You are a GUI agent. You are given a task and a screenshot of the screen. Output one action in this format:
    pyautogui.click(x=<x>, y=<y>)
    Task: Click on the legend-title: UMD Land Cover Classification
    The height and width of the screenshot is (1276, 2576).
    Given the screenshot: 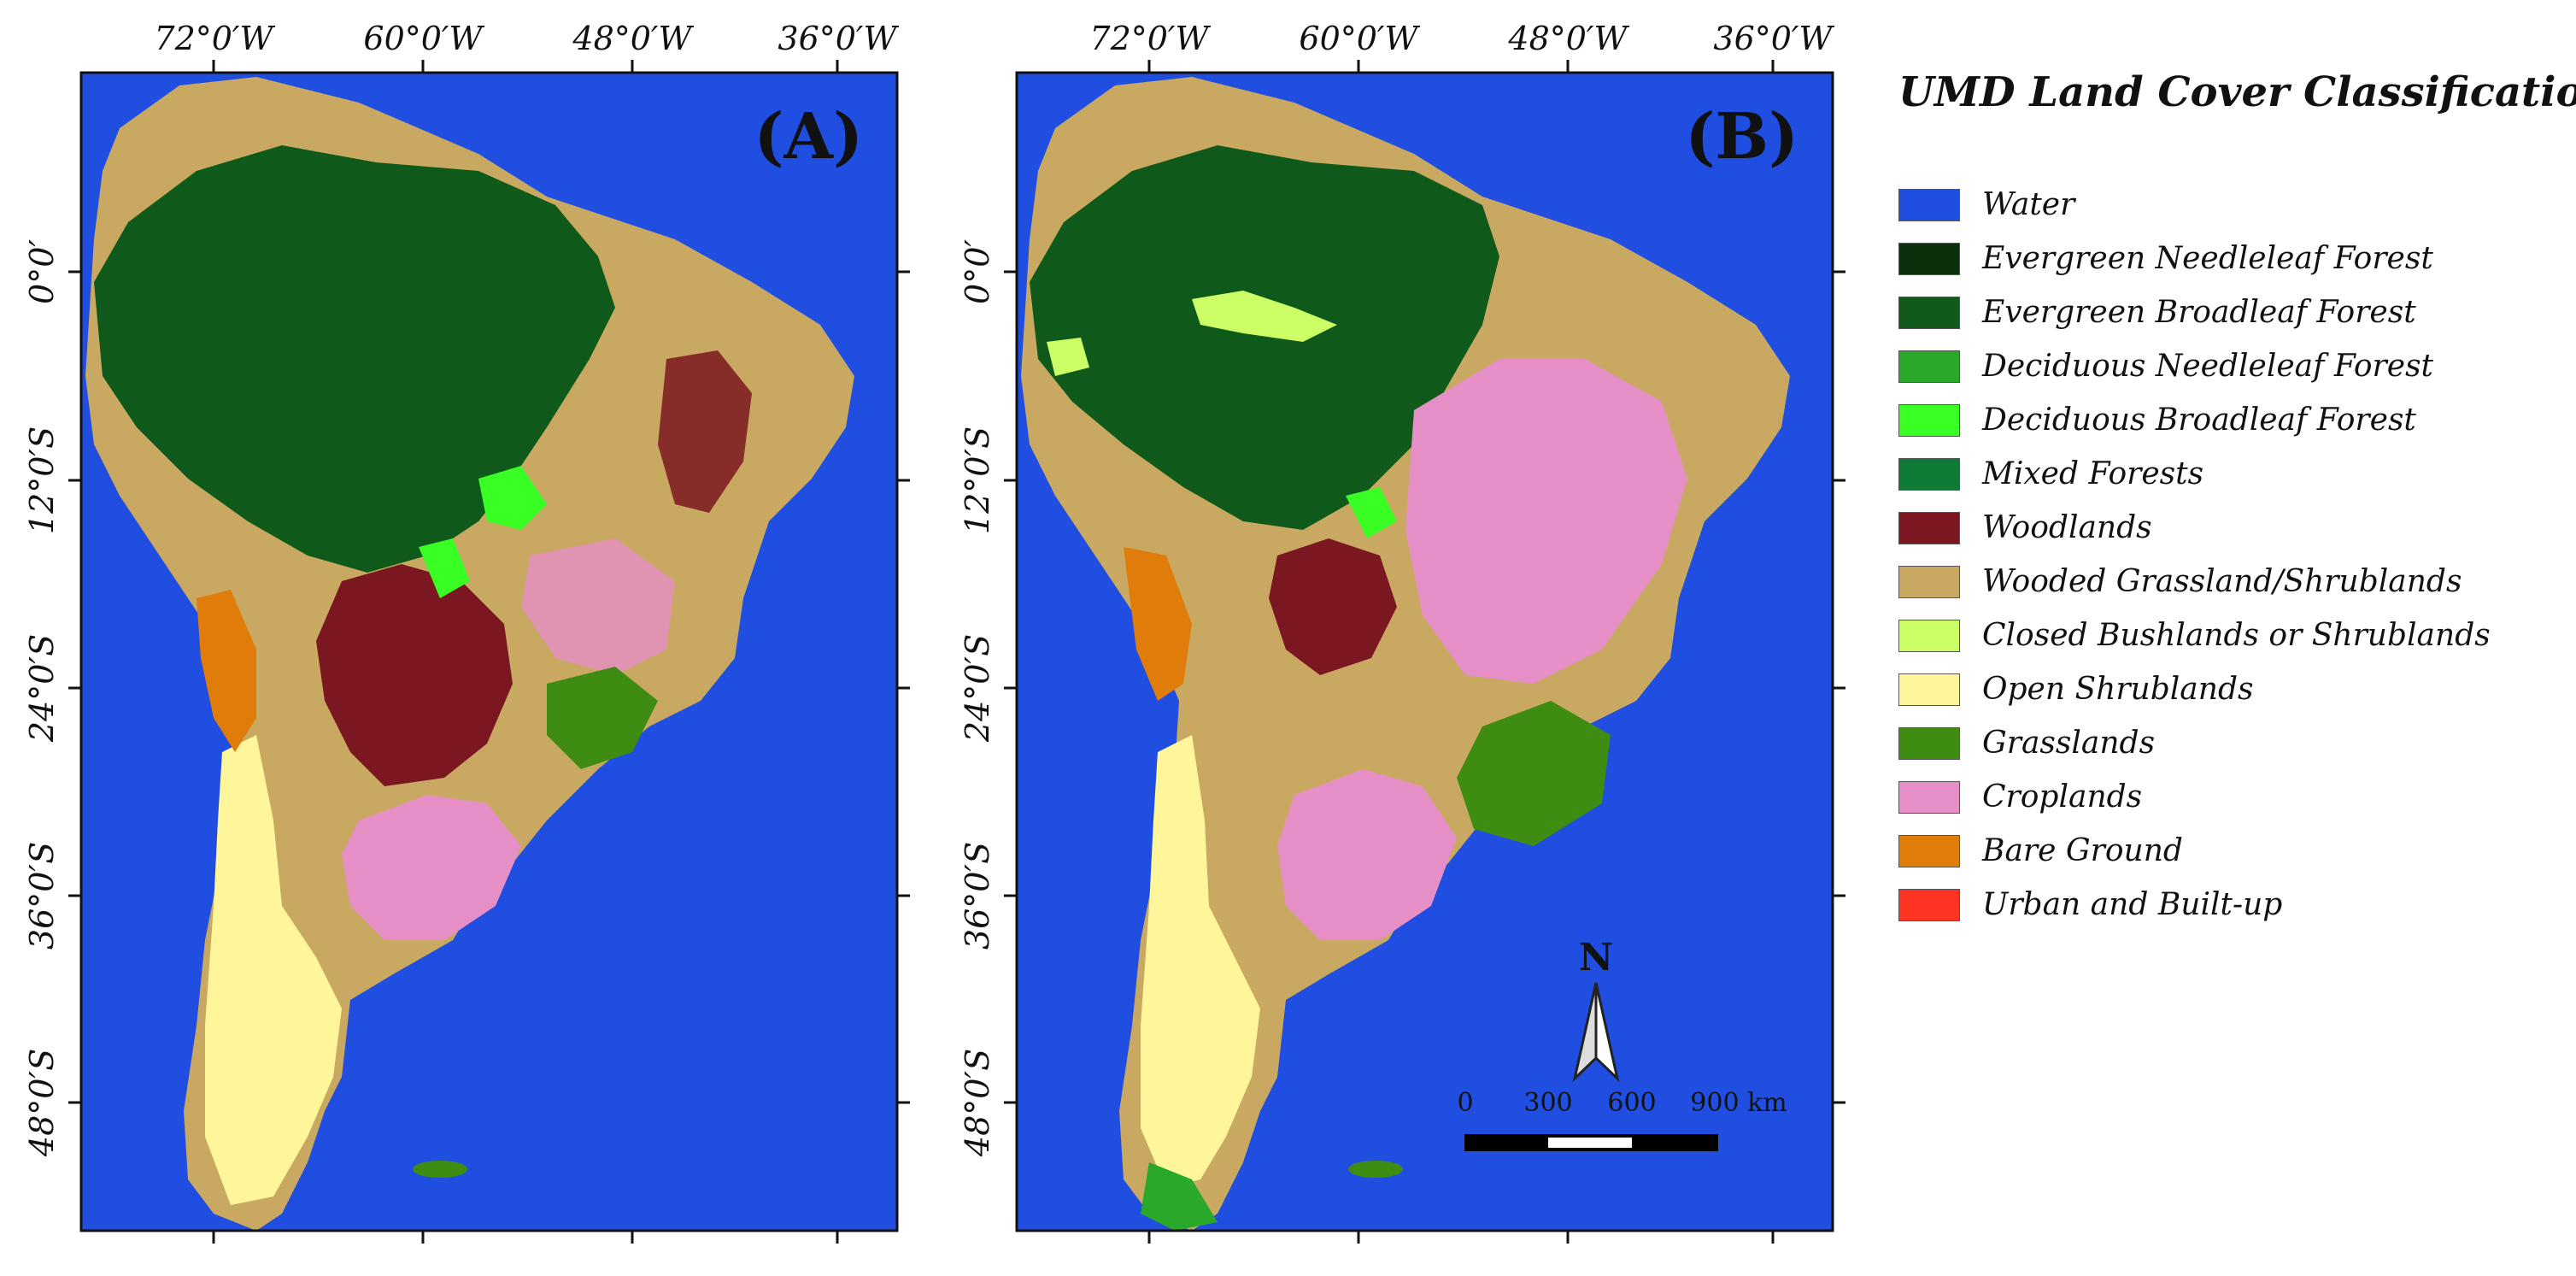 What is the action you would take?
    pyautogui.click(x=2237, y=92)
    